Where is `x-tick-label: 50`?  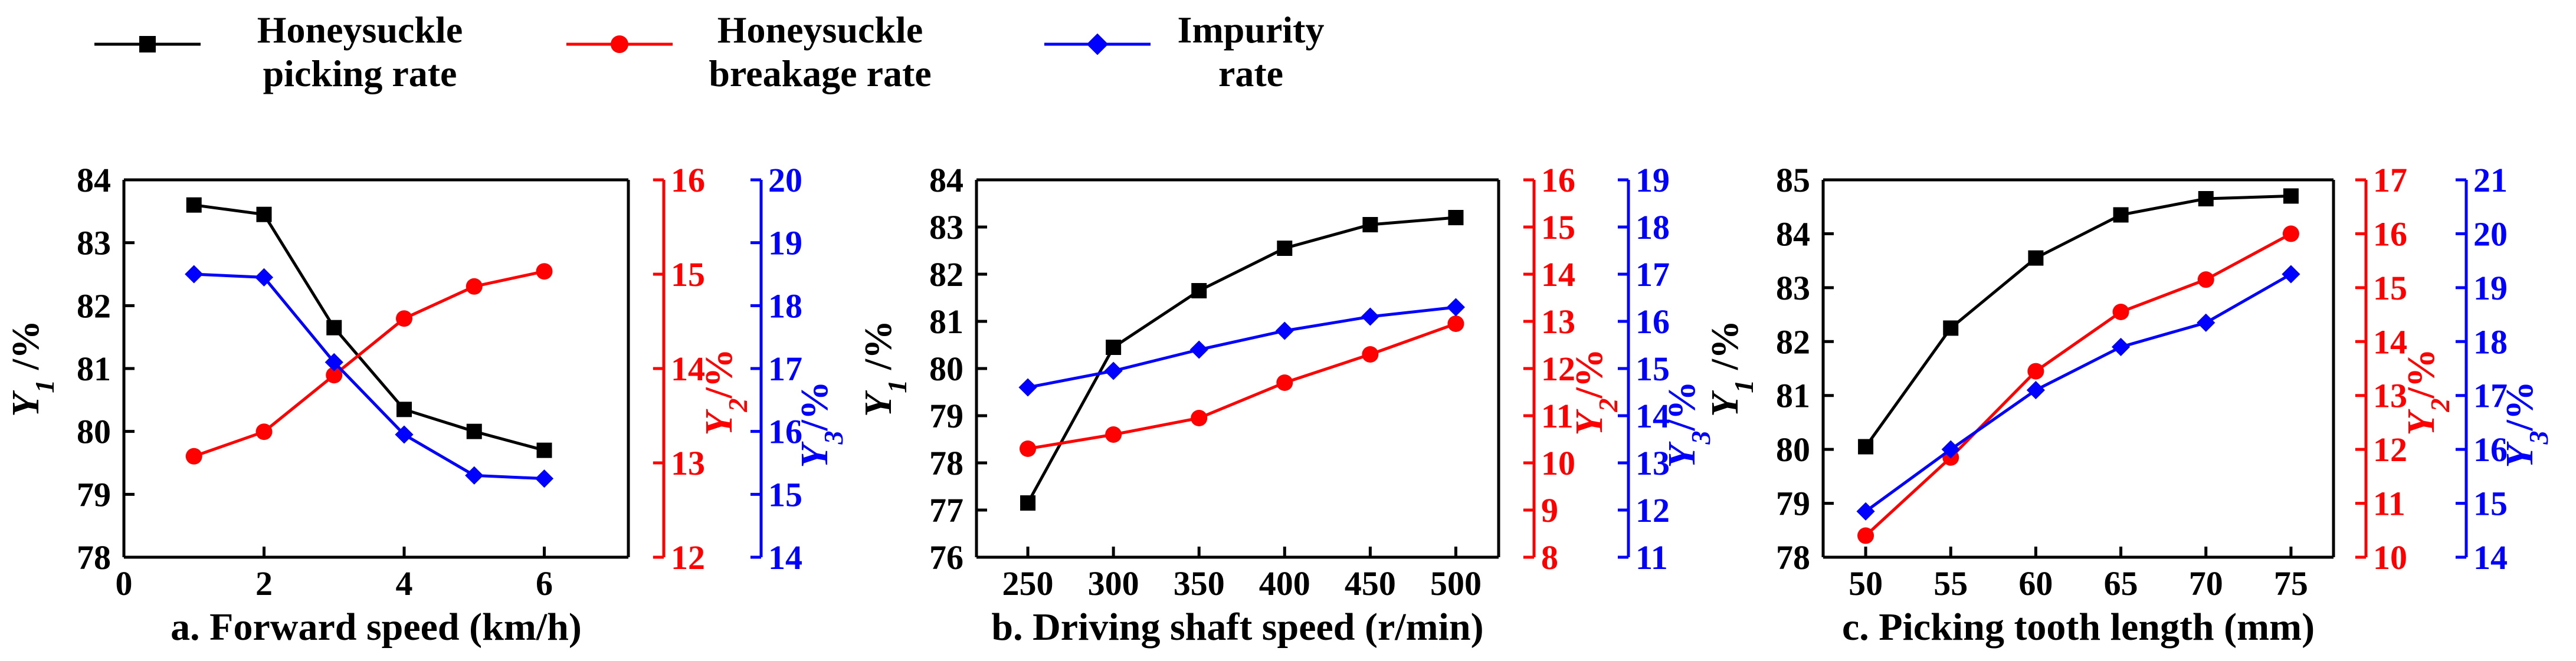
x-tick-label: 50 is located at coordinates (1866, 583).